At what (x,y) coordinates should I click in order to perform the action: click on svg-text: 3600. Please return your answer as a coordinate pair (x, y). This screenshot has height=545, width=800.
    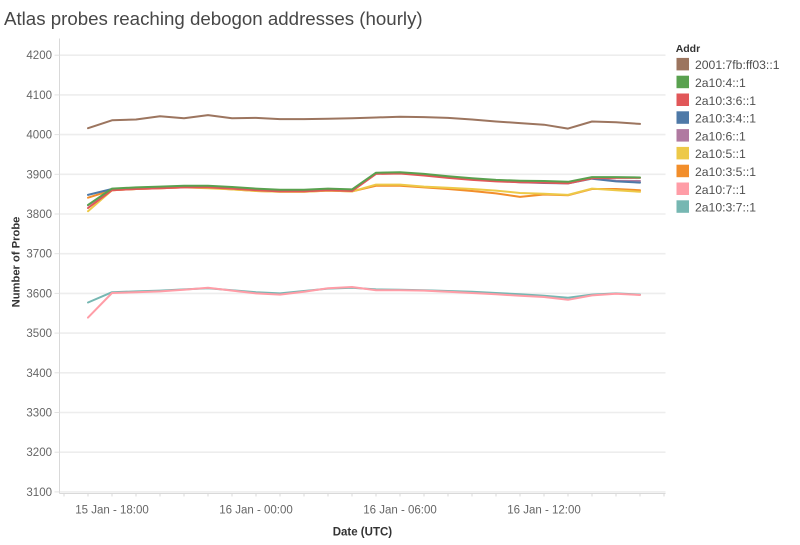
    Looking at the image, I should click on (39, 294).